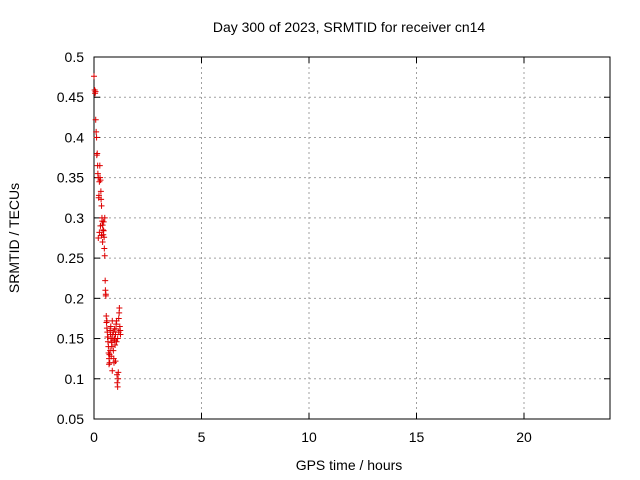  Describe the element at coordinates (70, 419) in the screenshot. I see `y-tick-label: 0.05` at that location.